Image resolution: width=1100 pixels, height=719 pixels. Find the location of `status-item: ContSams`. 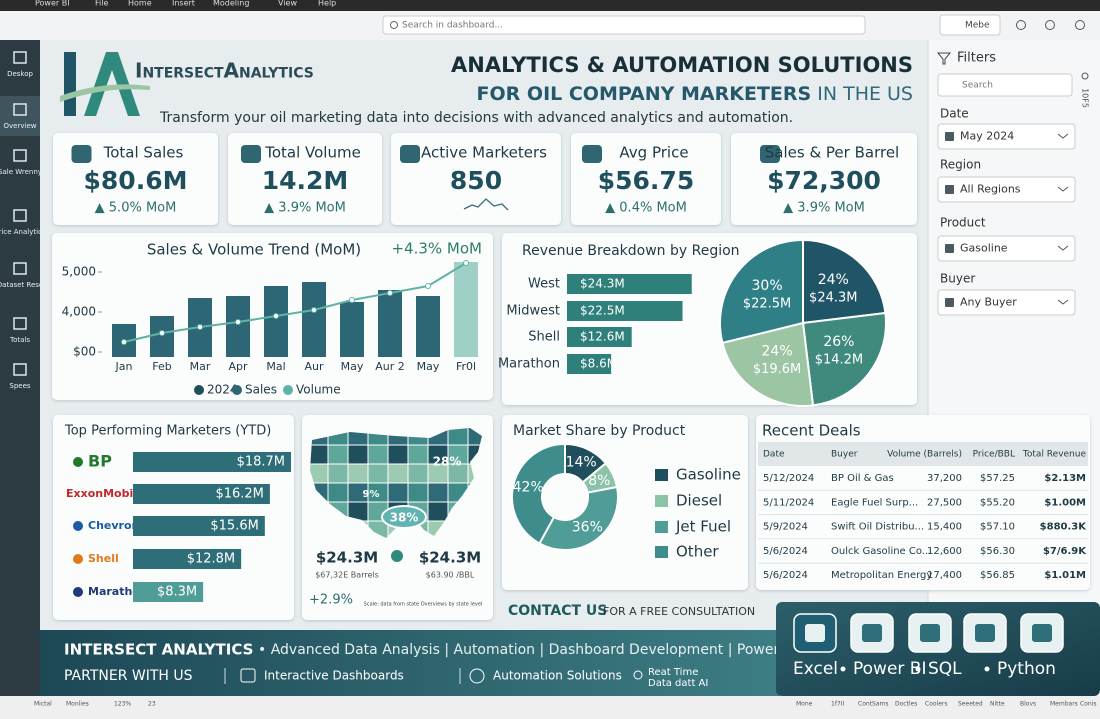

status-item: ContSams is located at coordinates (873, 704).